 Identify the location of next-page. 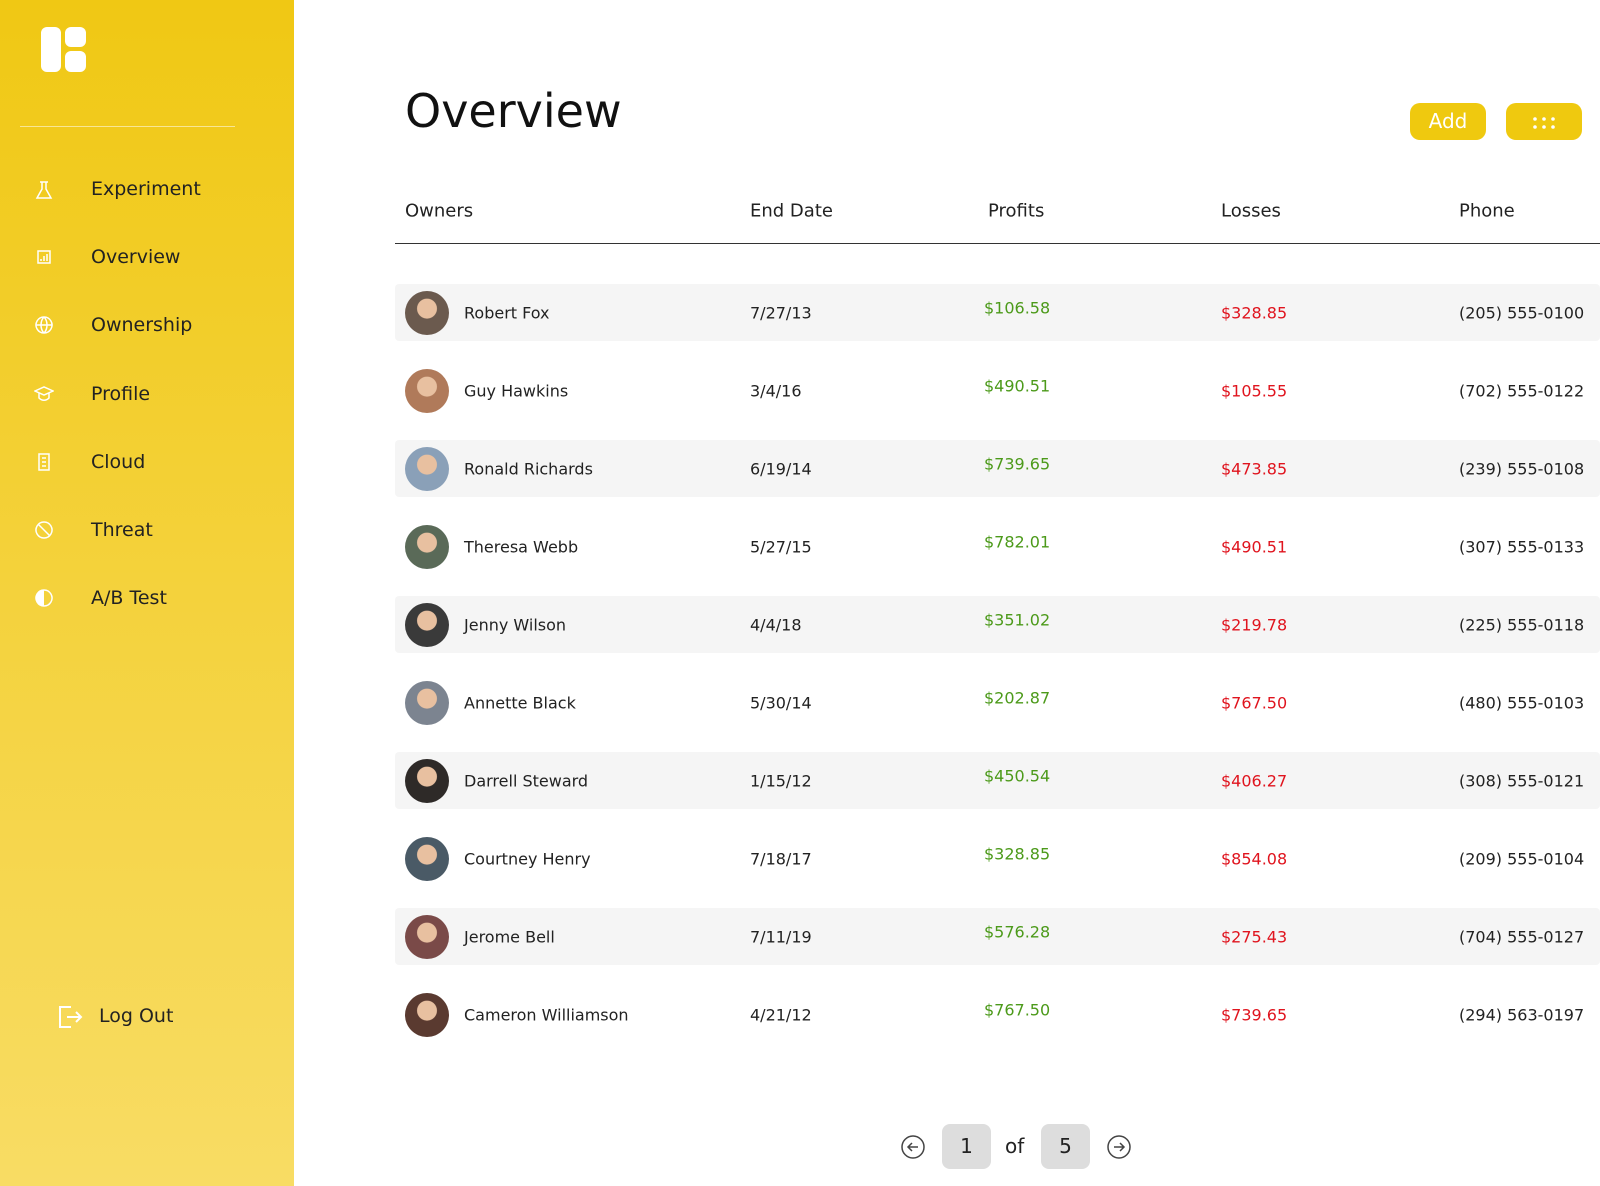
(1119, 1147).